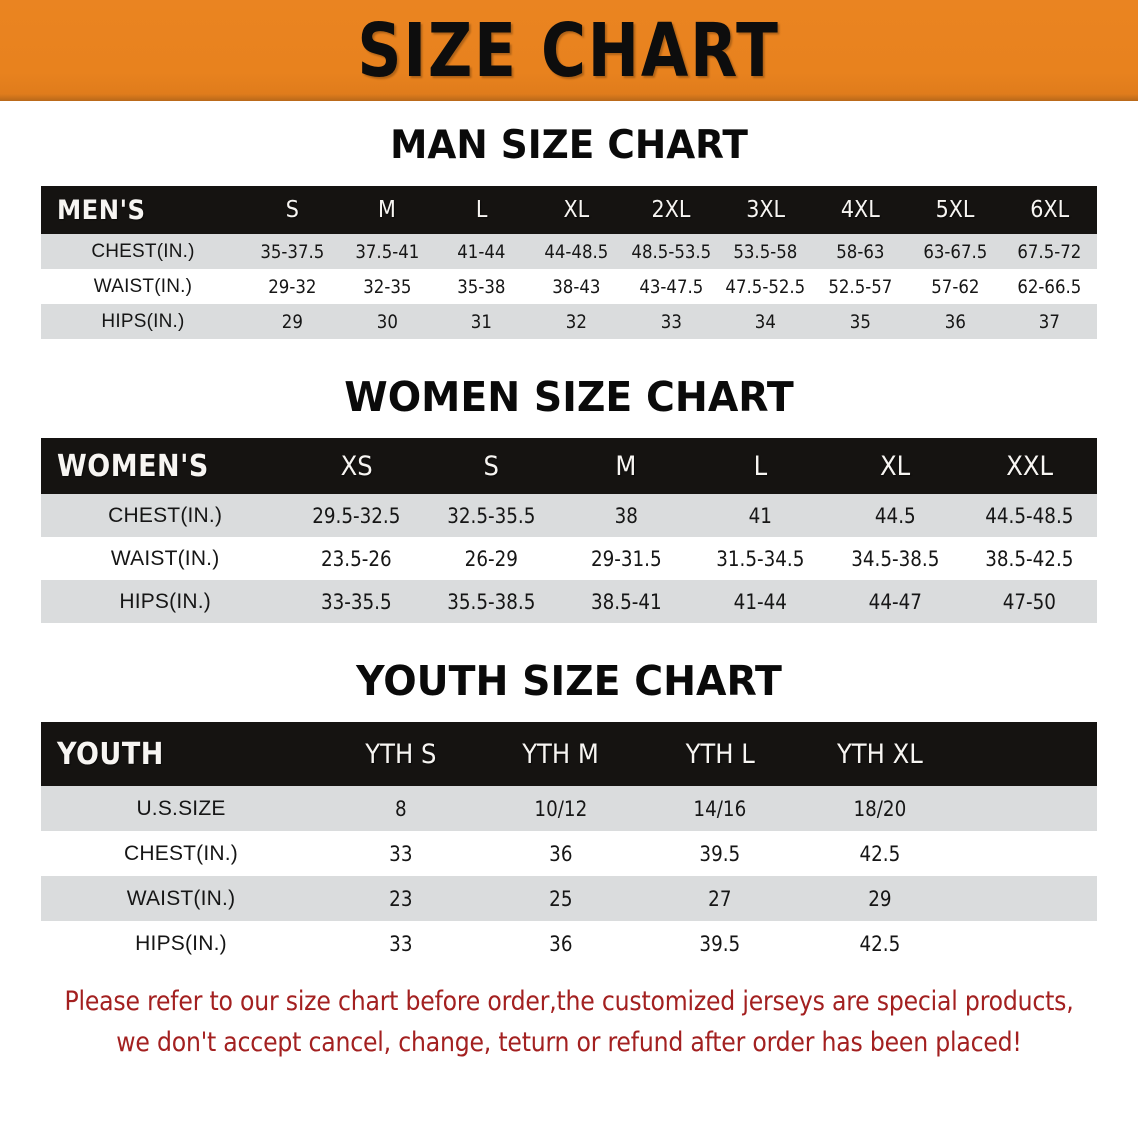 The image size is (1138, 1132). Describe the element at coordinates (481, 251) in the screenshot. I see `man-cell-0-2: 41-44` at that location.